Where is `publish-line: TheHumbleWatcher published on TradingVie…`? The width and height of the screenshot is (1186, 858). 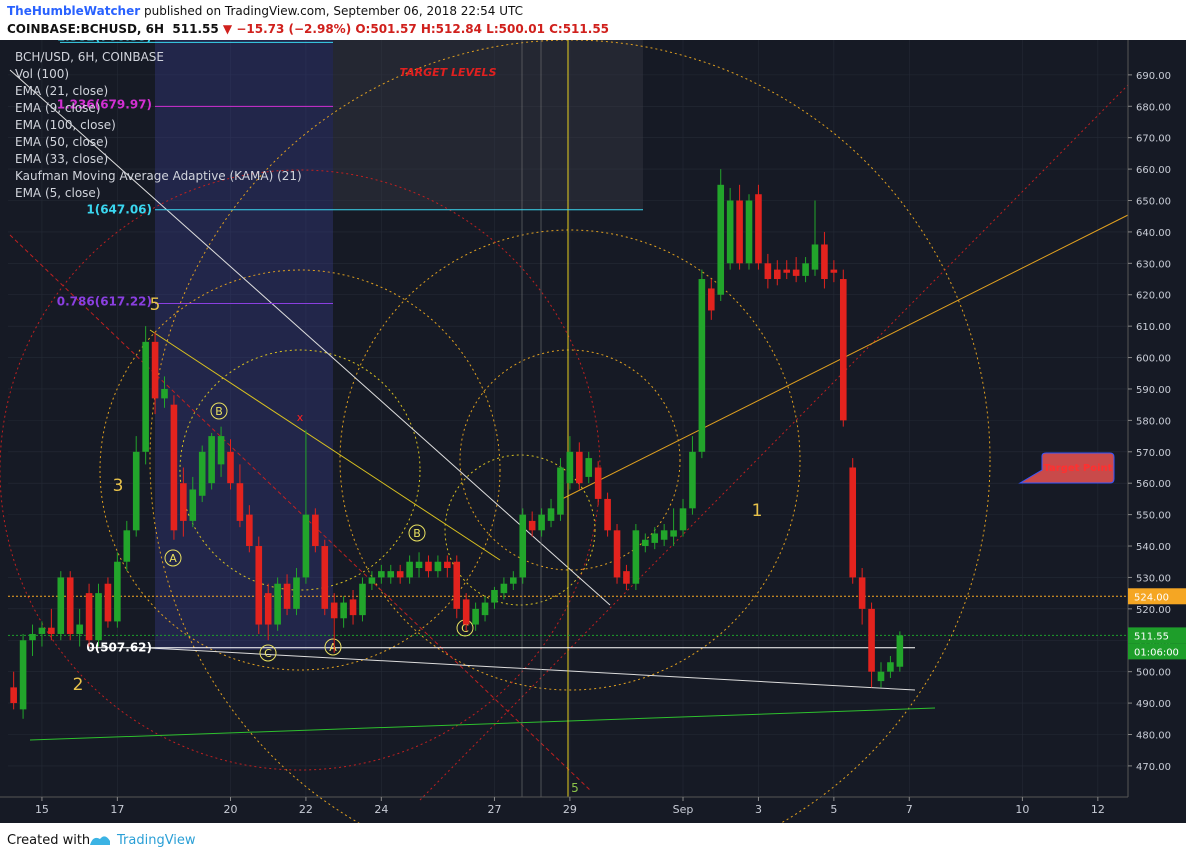 publish-line: TheHumbleWatcher published on TradingVie… is located at coordinates (265, 11).